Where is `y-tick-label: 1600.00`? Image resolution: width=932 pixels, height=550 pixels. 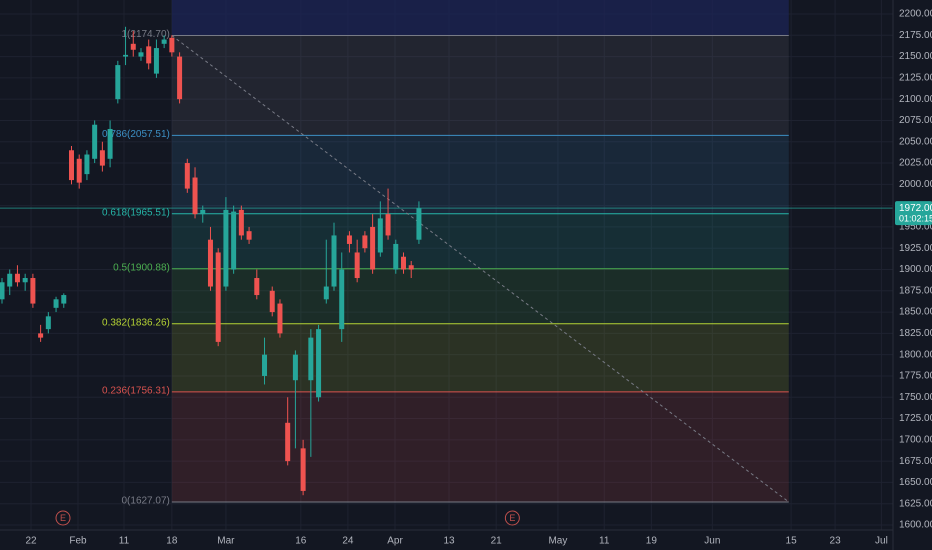 y-tick-label: 1600.00 is located at coordinates (915, 525).